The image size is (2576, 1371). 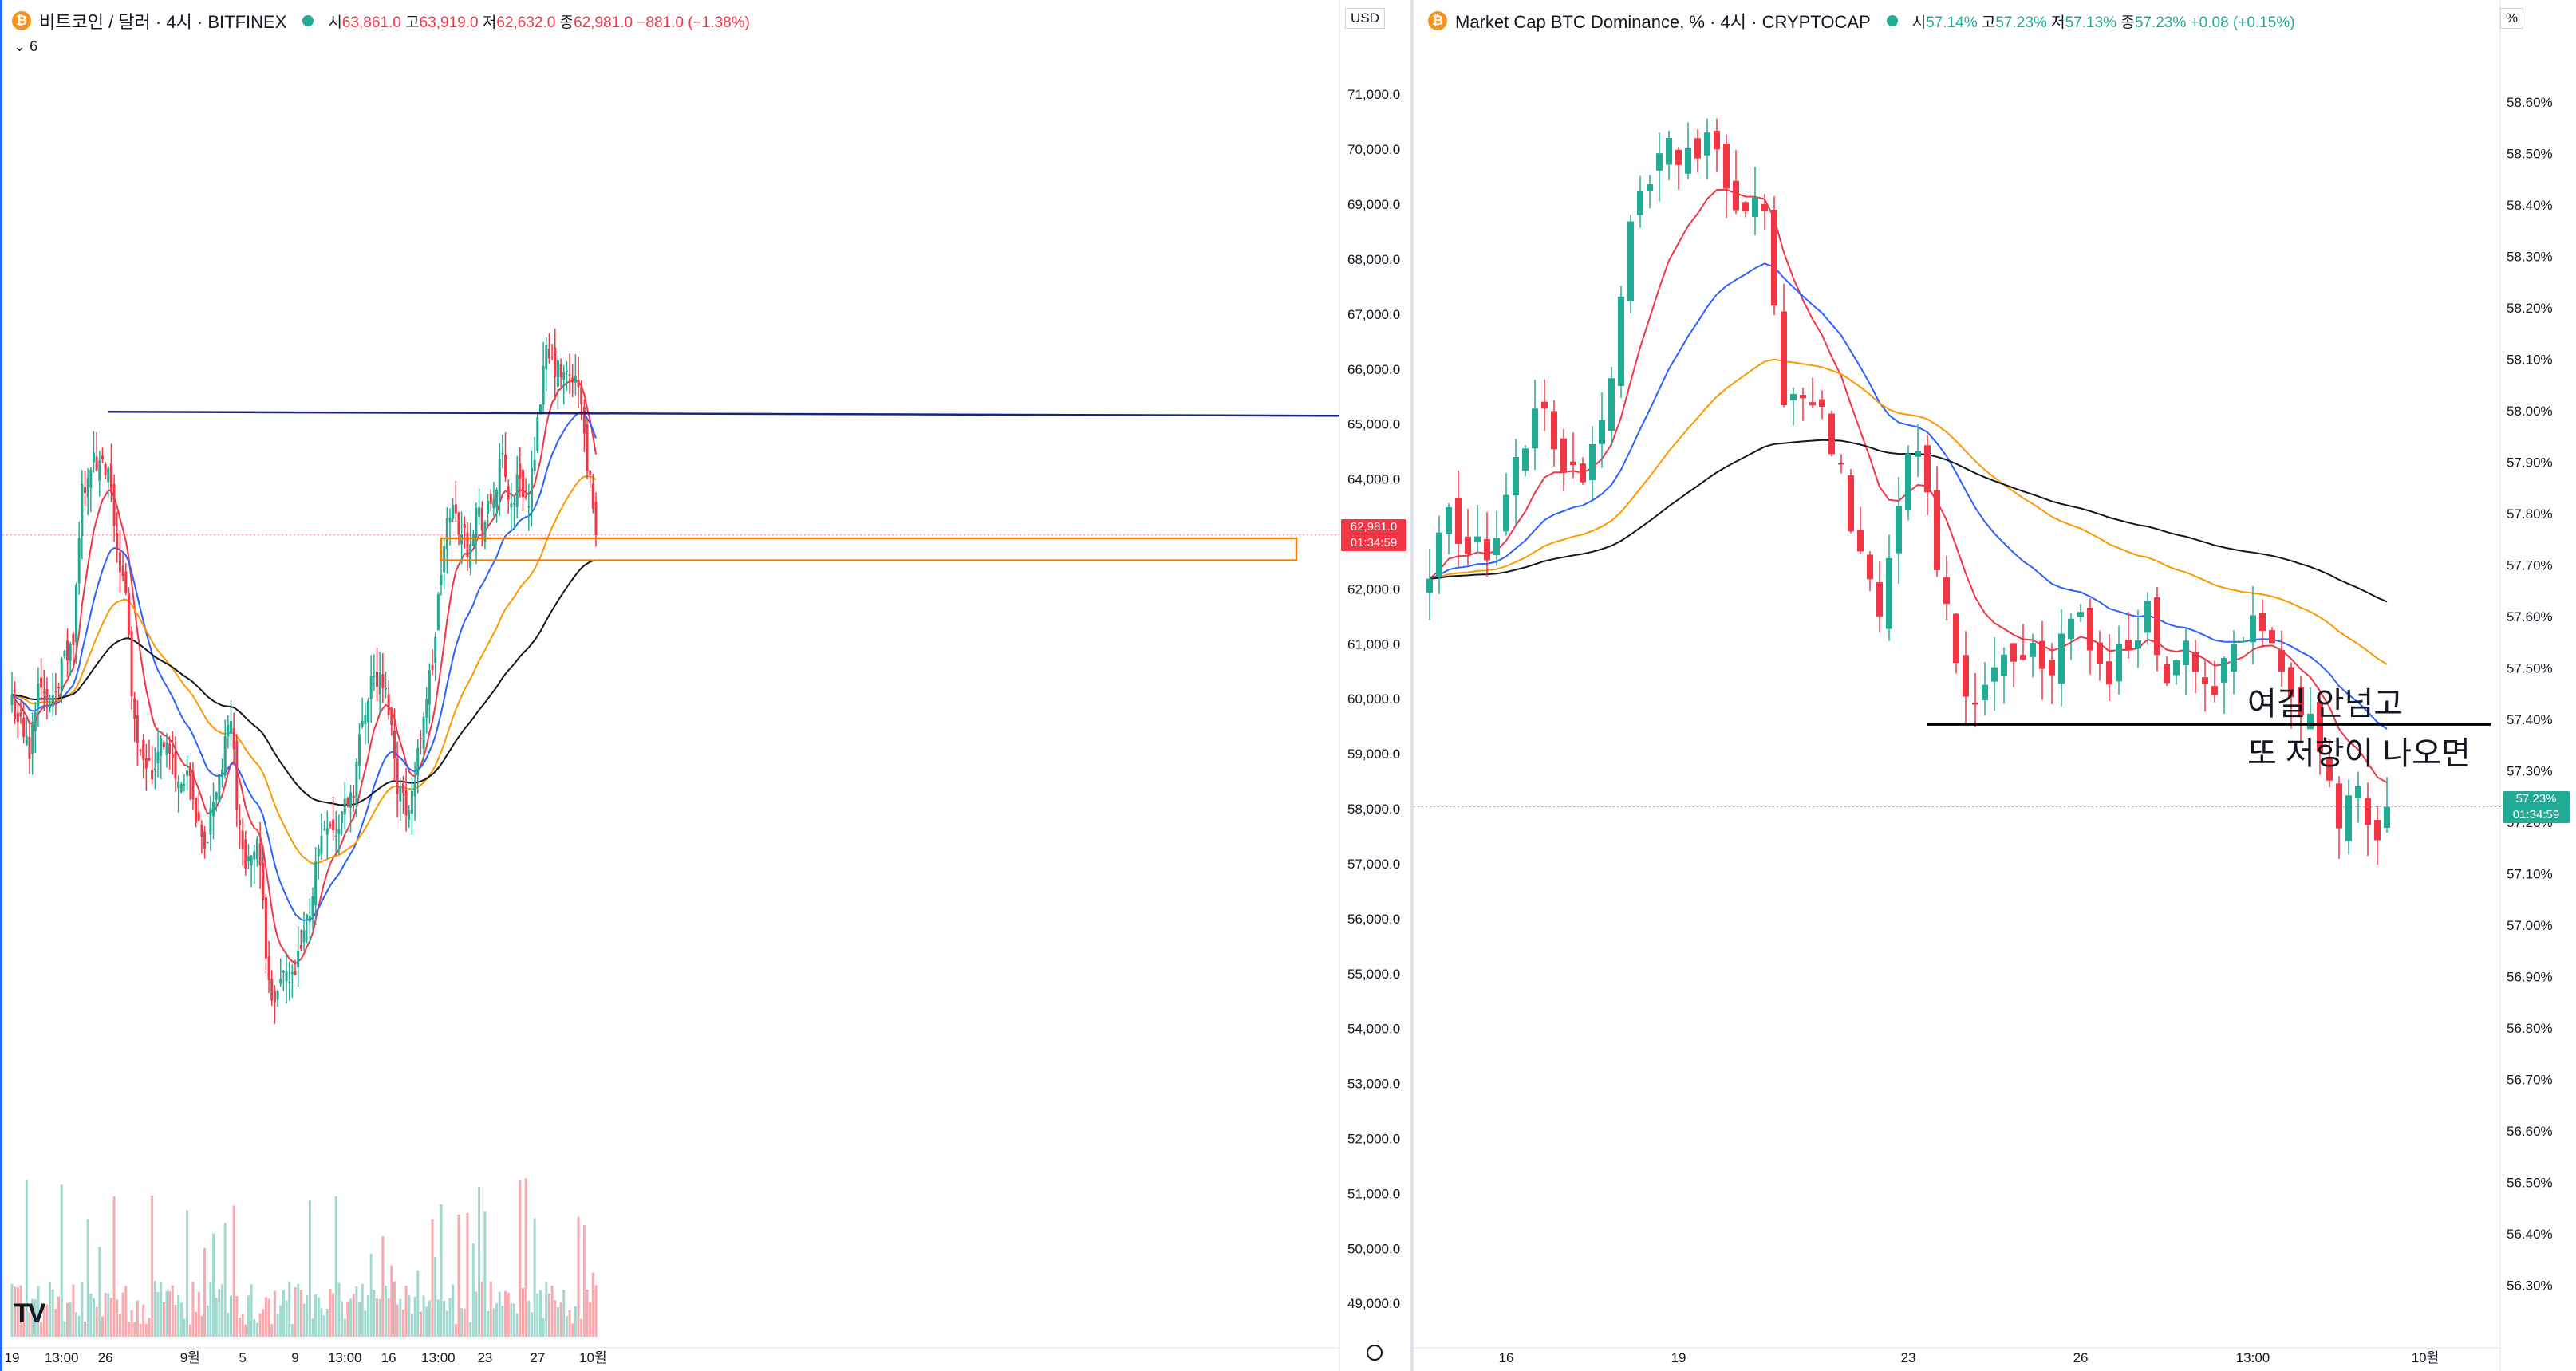 What do you see at coordinates (30, 1313) in the screenshot?
I see `tradingview-logo: TV` at bounding box center [30, 1313].